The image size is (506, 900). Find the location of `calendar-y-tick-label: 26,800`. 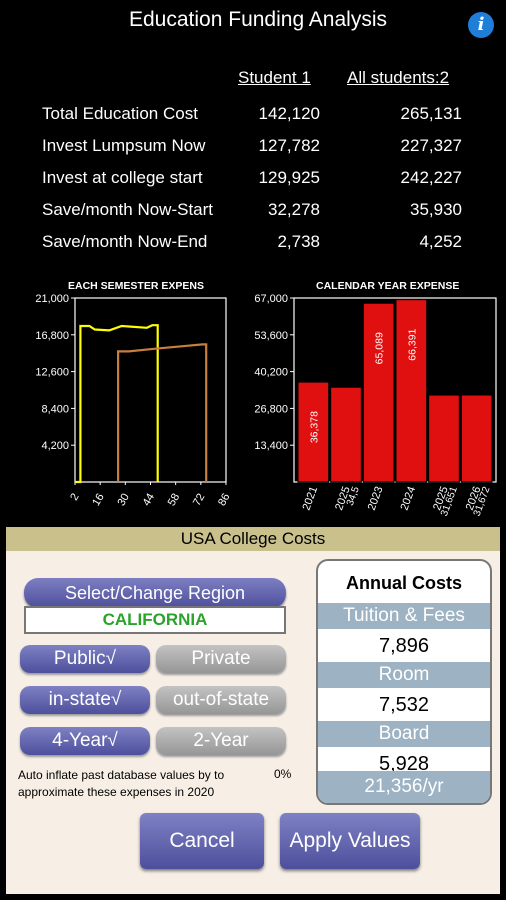

calendar-y-tick-label: 26,800 is located at coordinates (271, 409).